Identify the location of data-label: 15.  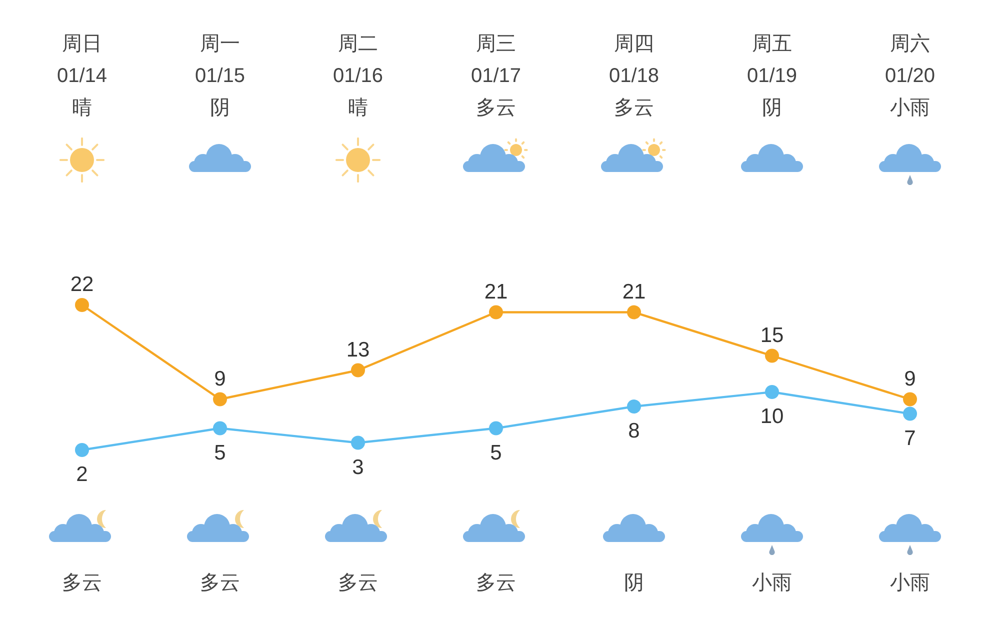
(772, 335).